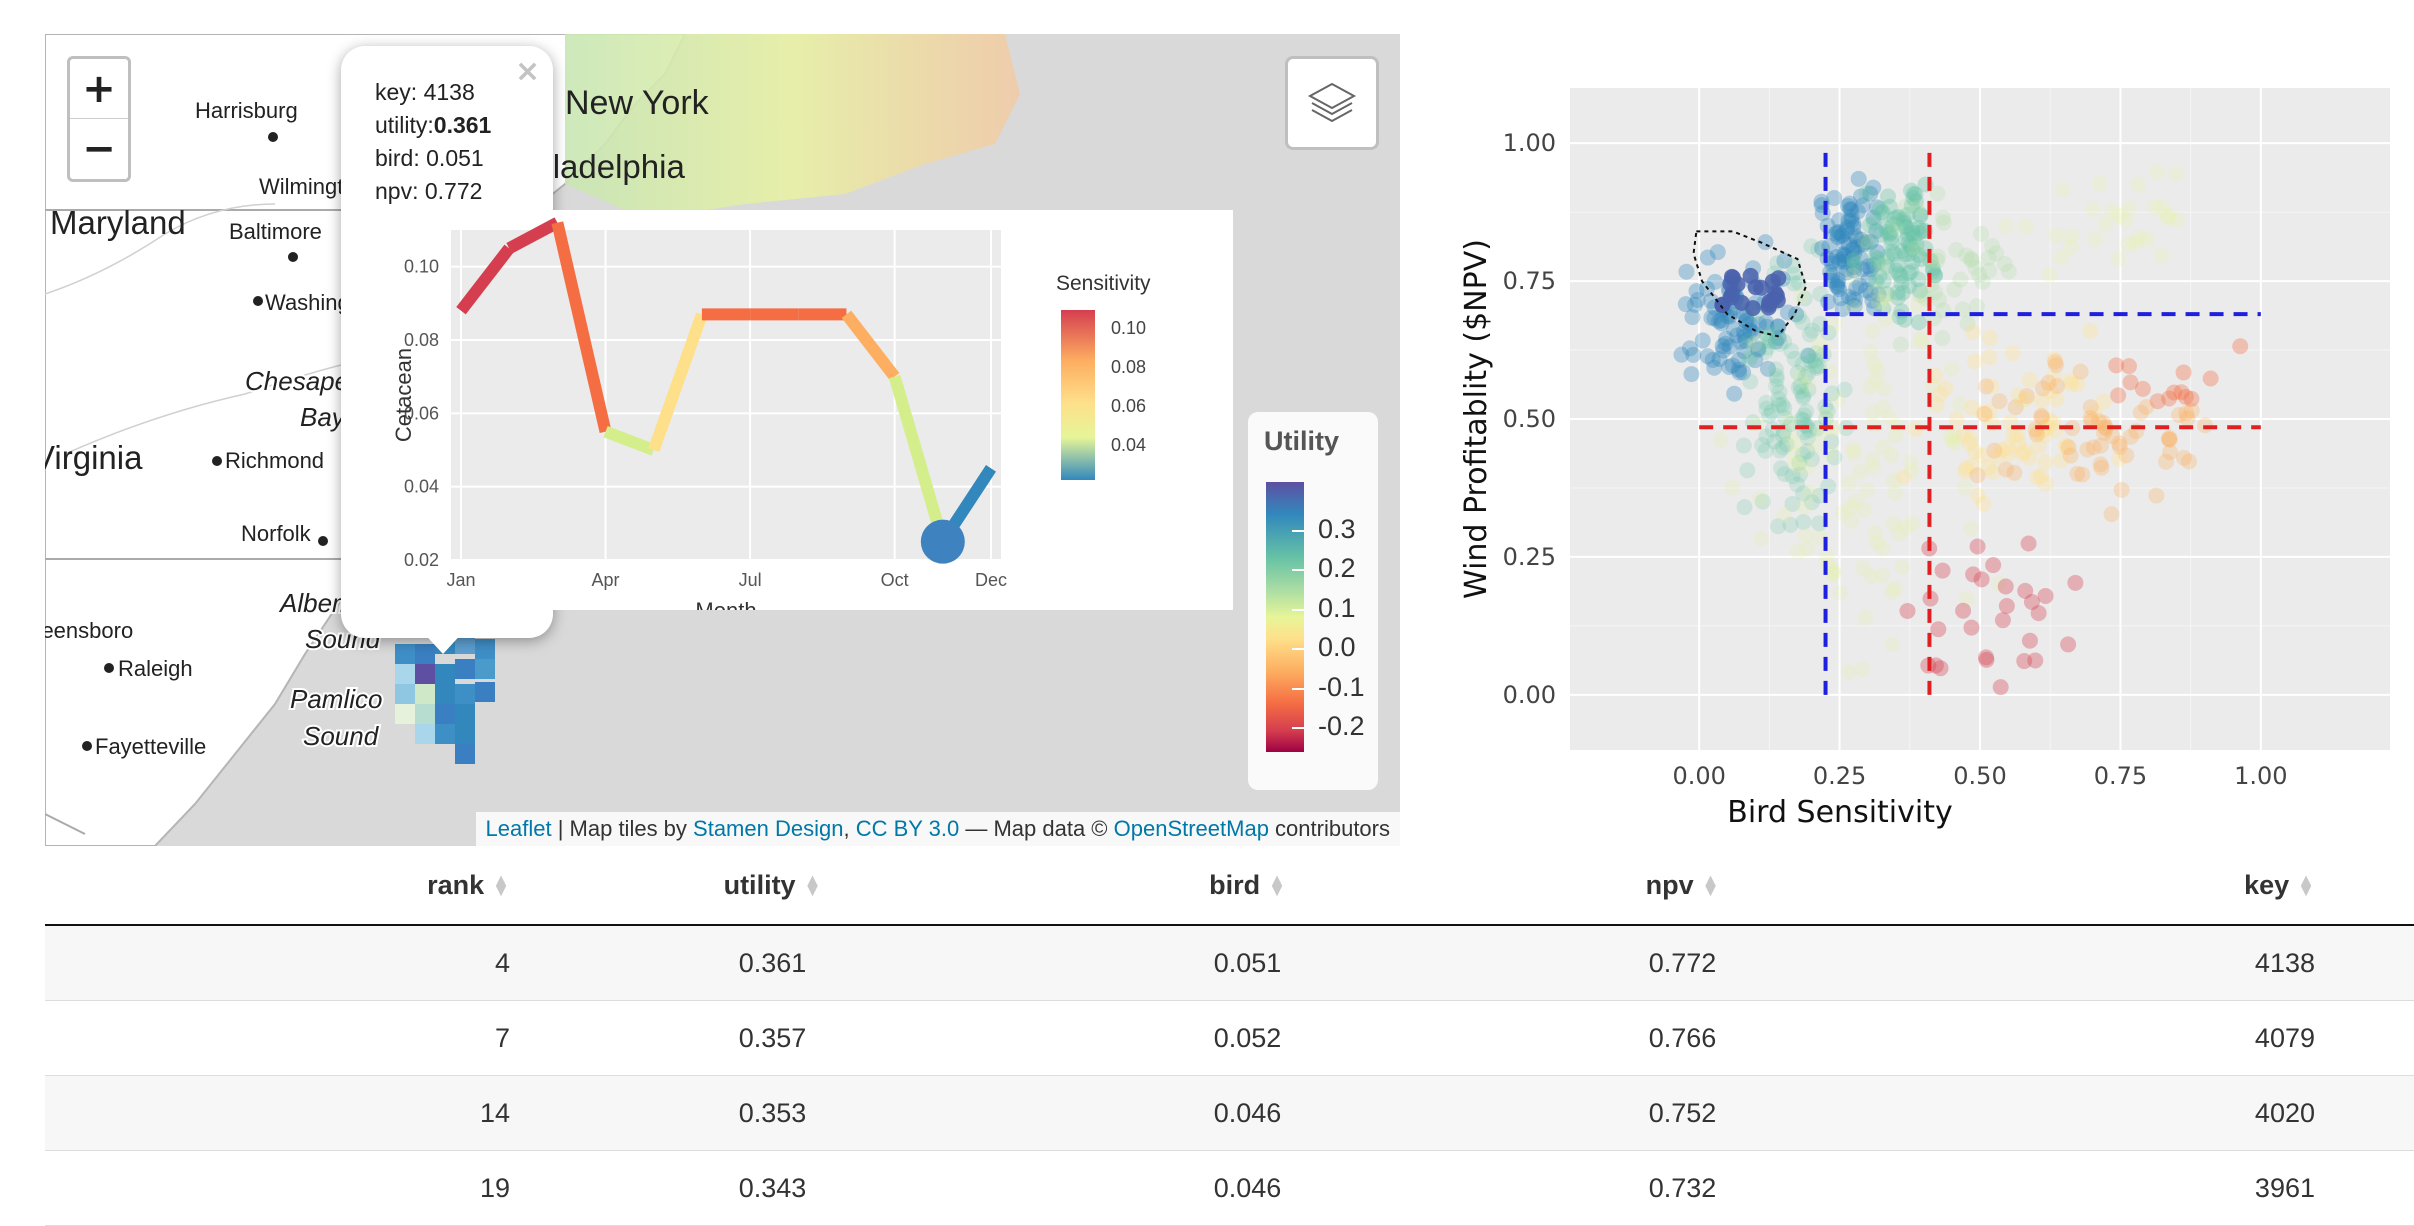 This screenshot has height=1226, width=2414. What do you see at coordinates (99, 148) in the screenshot?
I see `zoom-out-button: −` at bounding box center [99, 148].